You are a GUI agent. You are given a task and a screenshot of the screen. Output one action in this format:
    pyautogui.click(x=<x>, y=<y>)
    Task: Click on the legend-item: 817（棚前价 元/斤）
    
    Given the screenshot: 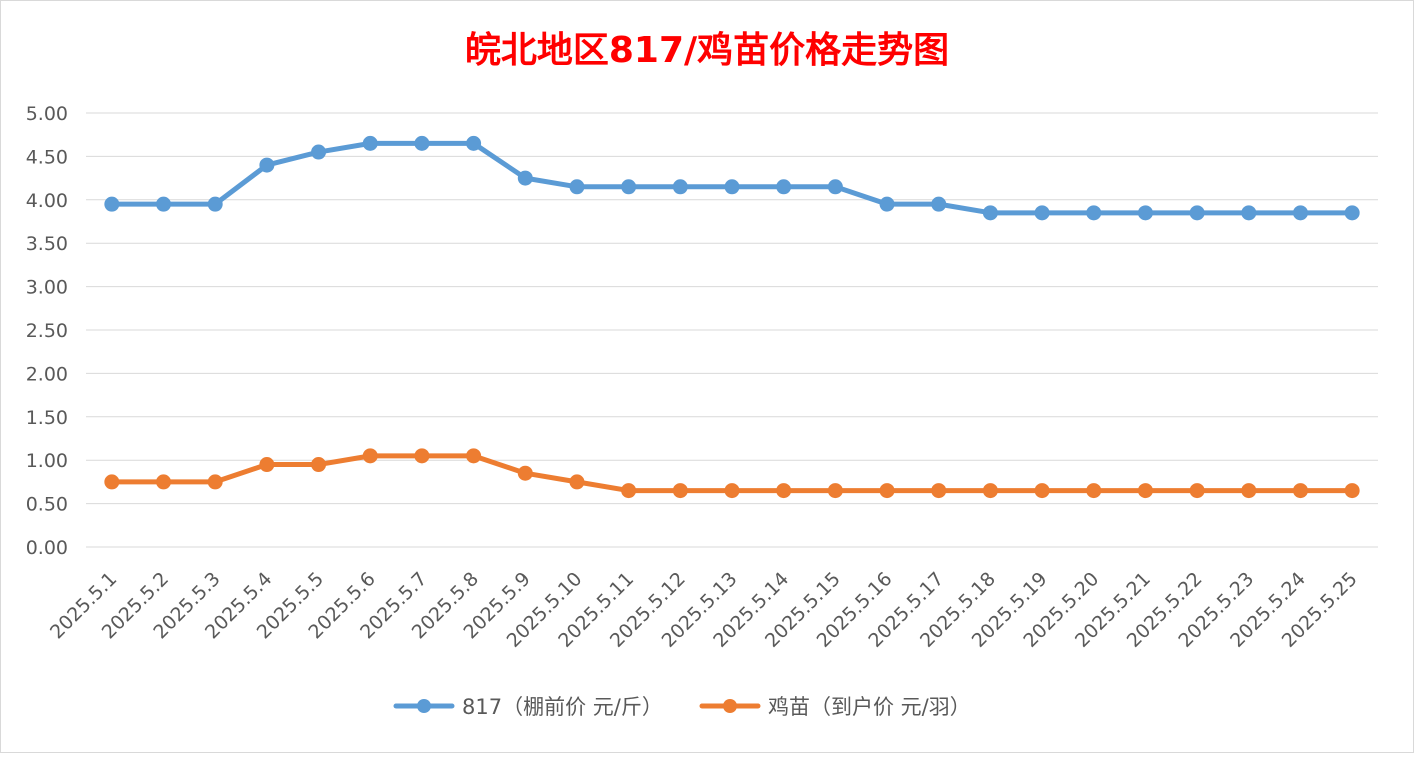 What is the action you would take?
    pyautogui.click(x=528, y=707)
    